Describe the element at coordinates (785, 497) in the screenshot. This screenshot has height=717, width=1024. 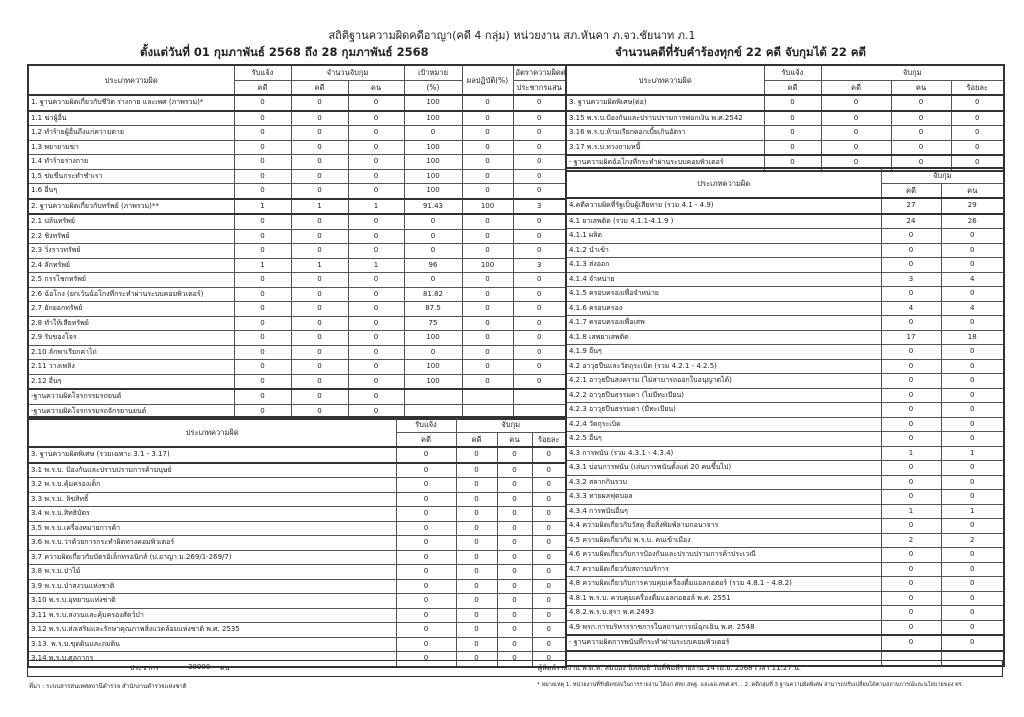
I see `table-row: 4.3.3 ทายผลฟุตบอล 0 0` at that location.